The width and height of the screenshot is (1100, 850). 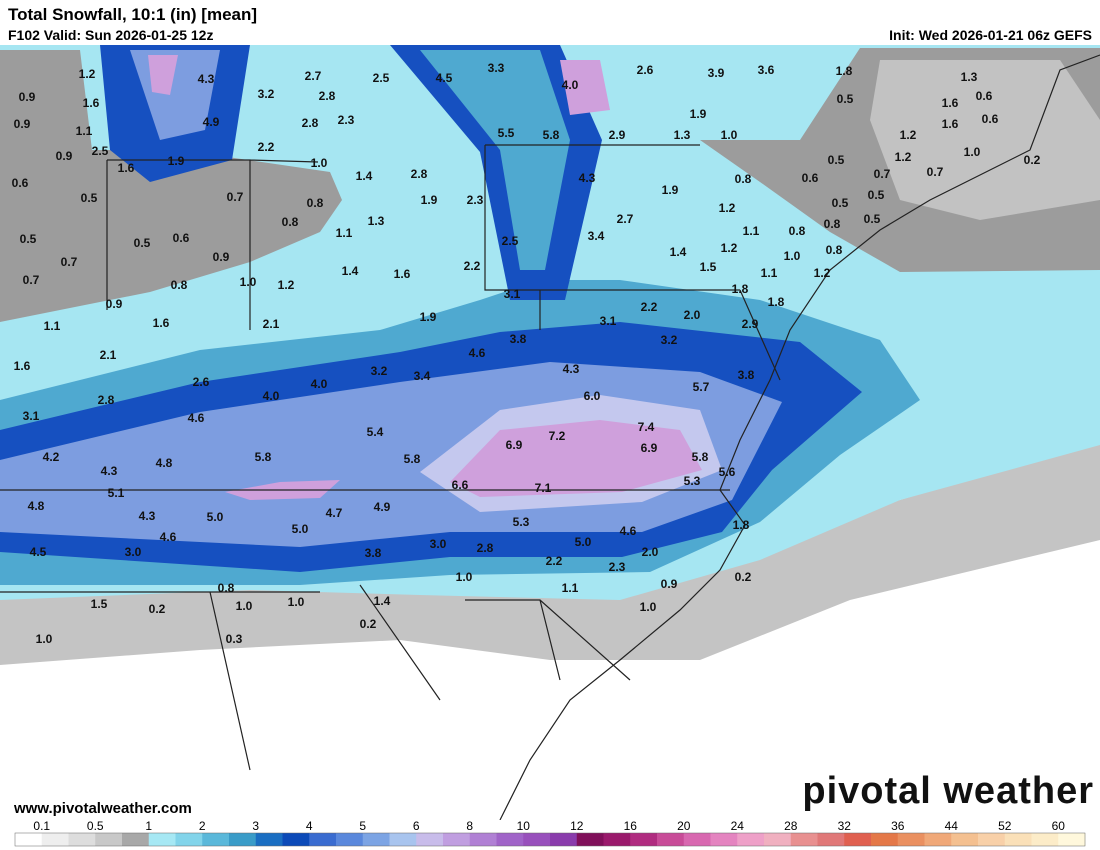 I want to click on colorbar-label: 6, so click(x=416, y=826).